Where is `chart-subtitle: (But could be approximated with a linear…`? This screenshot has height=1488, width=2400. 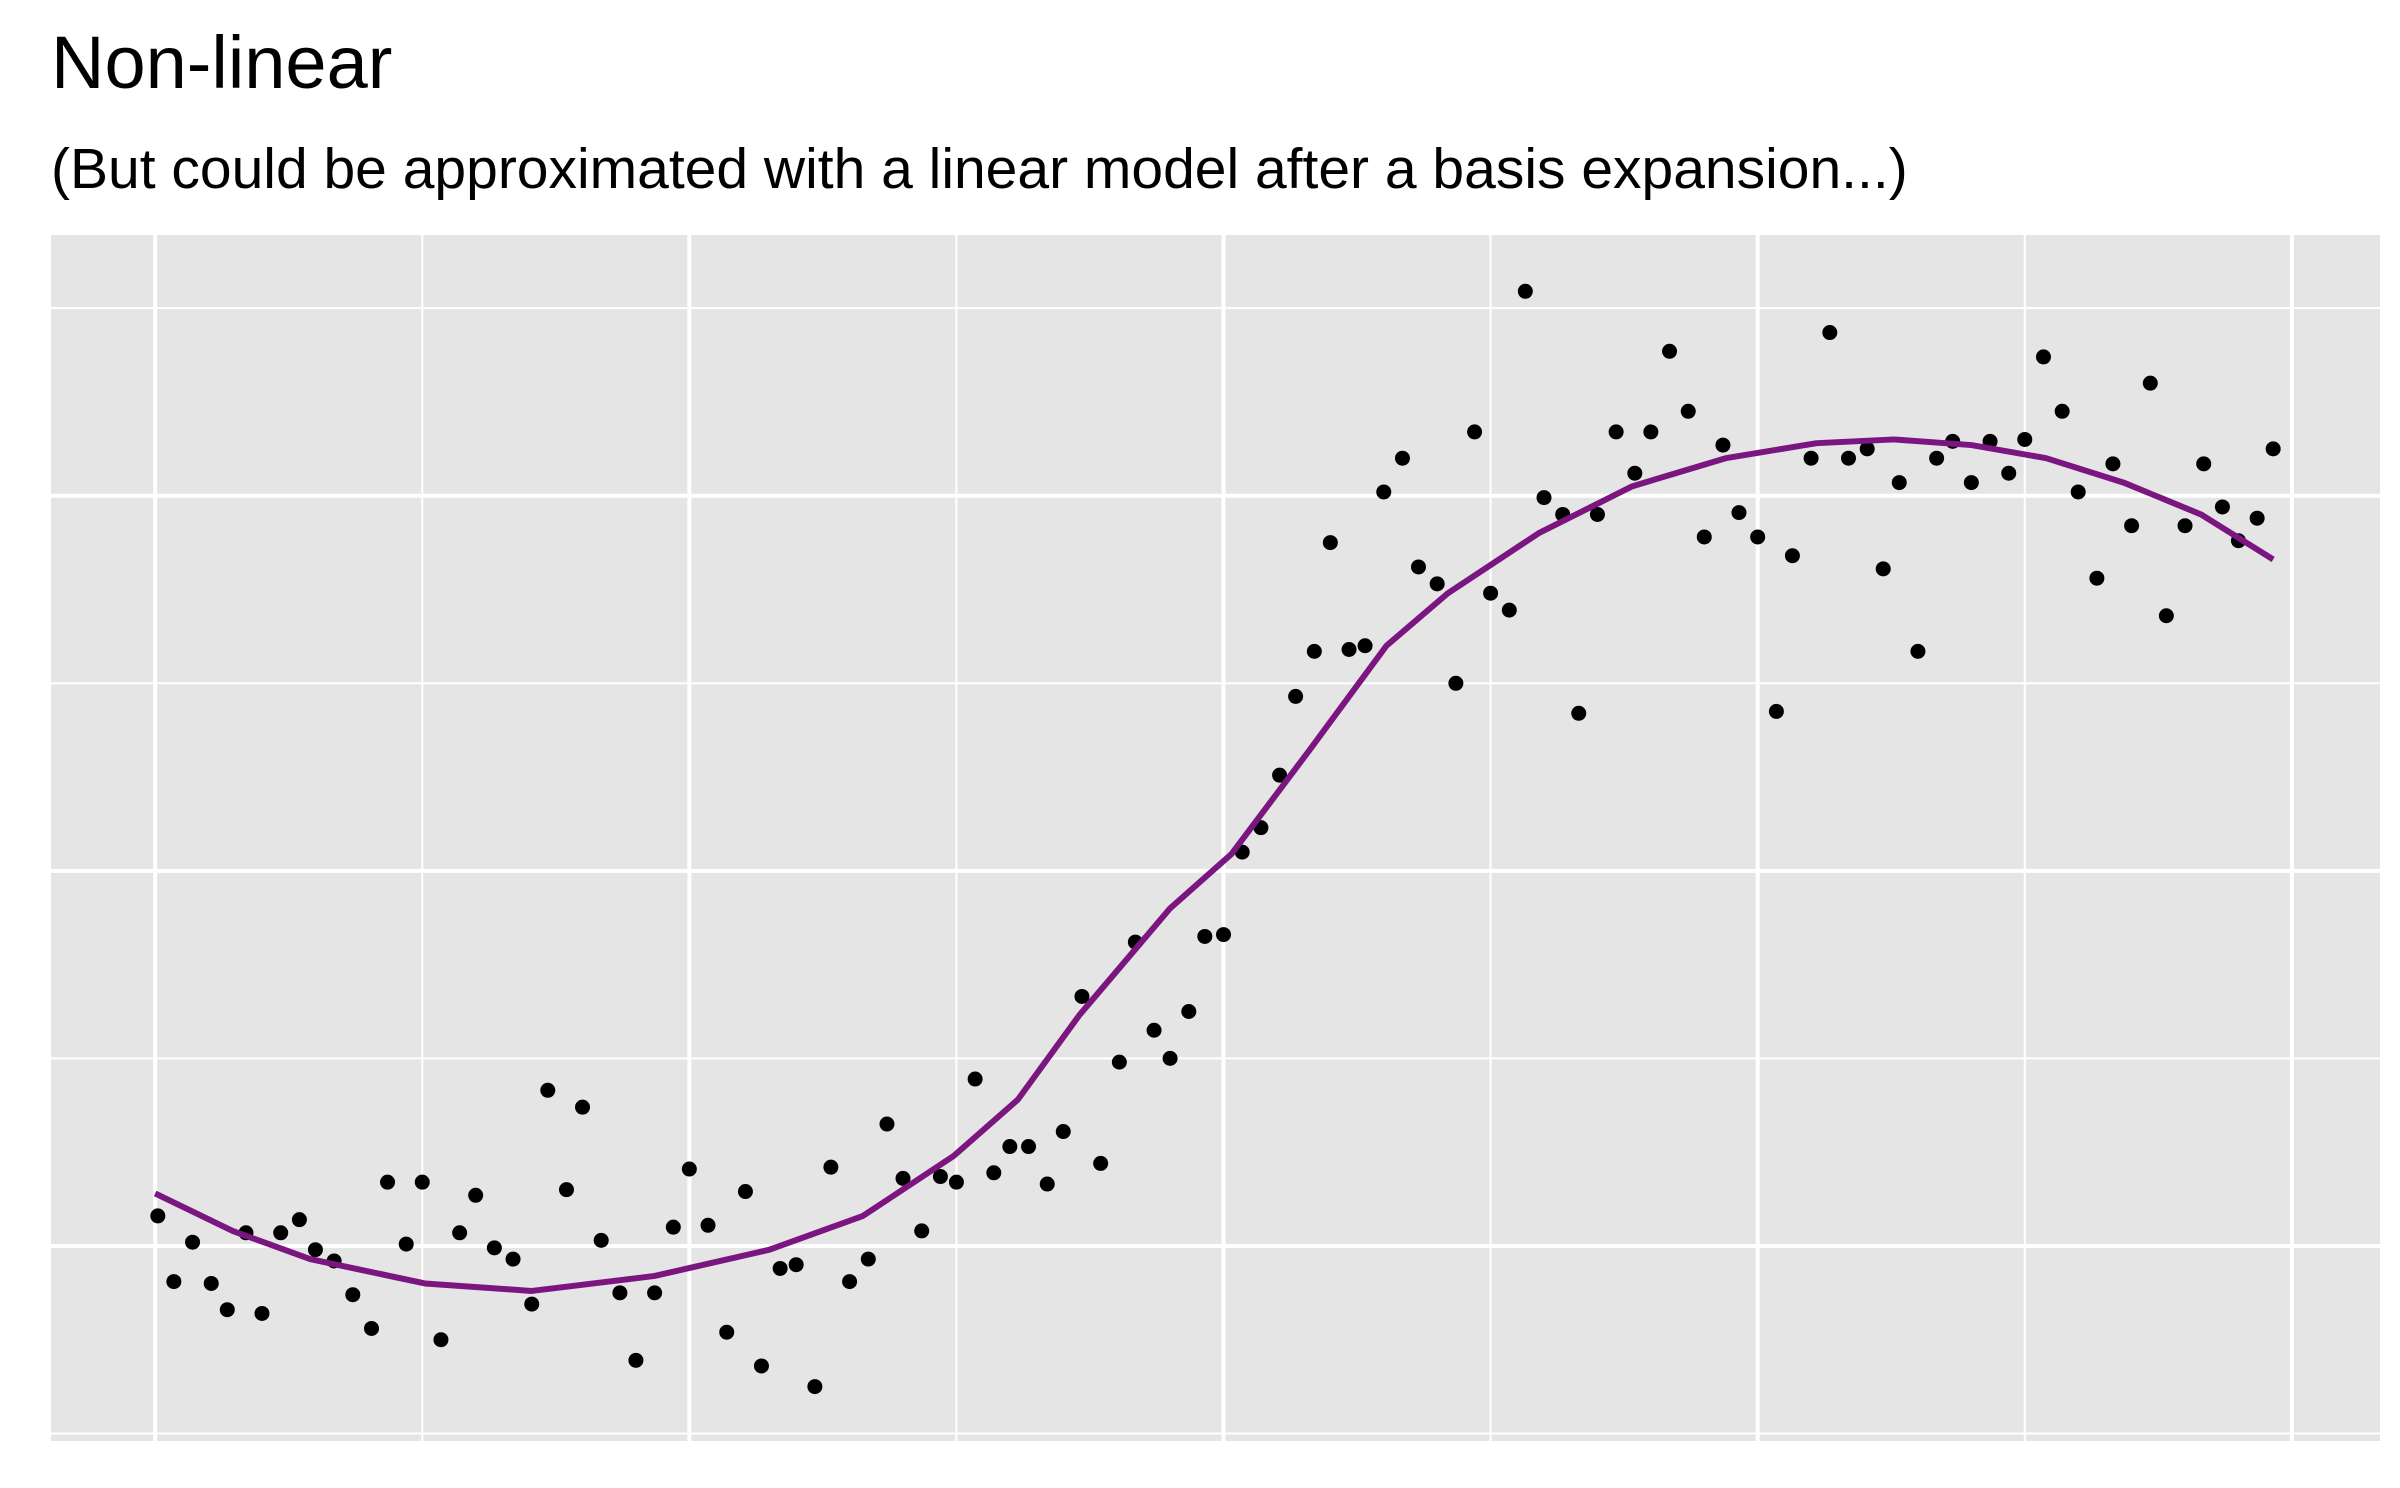 chart-subtitle: (But could be approximated with a linear… is located at coordinates (979, 169).